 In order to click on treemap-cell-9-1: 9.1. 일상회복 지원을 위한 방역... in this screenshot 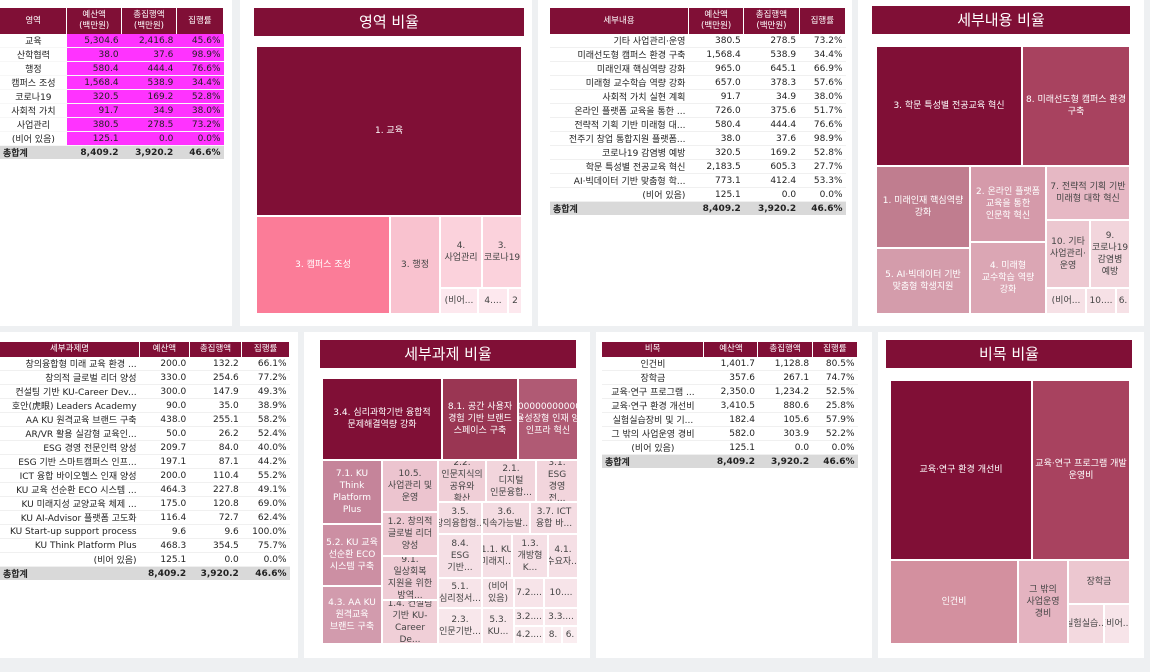, I will do `click(410, 578)`.